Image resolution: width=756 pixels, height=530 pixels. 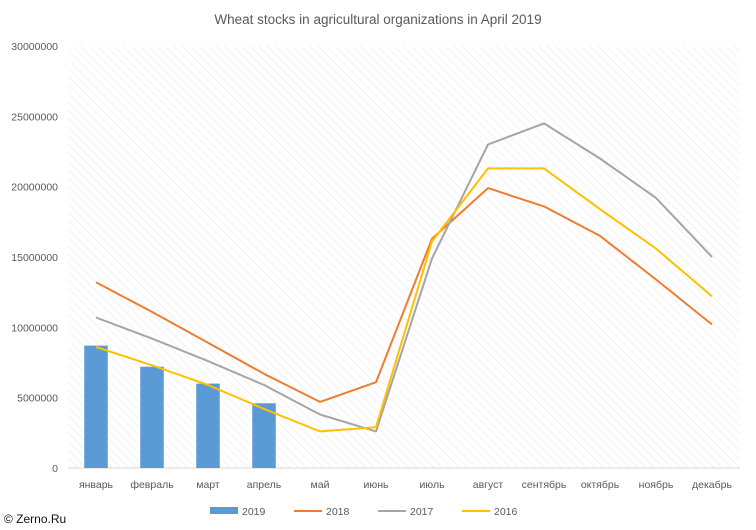 I want to click on y-tick-label: 5000000, so click(x=37, y=399).